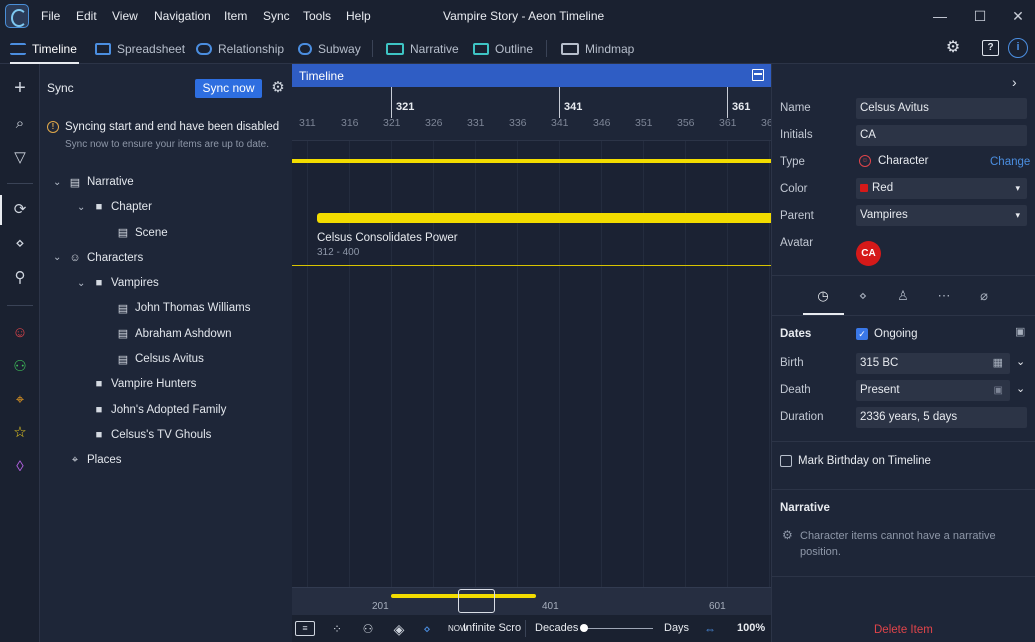 This screenshot has height=642, width=1035. I want to click on now-button: NOW, so click(458, 628).